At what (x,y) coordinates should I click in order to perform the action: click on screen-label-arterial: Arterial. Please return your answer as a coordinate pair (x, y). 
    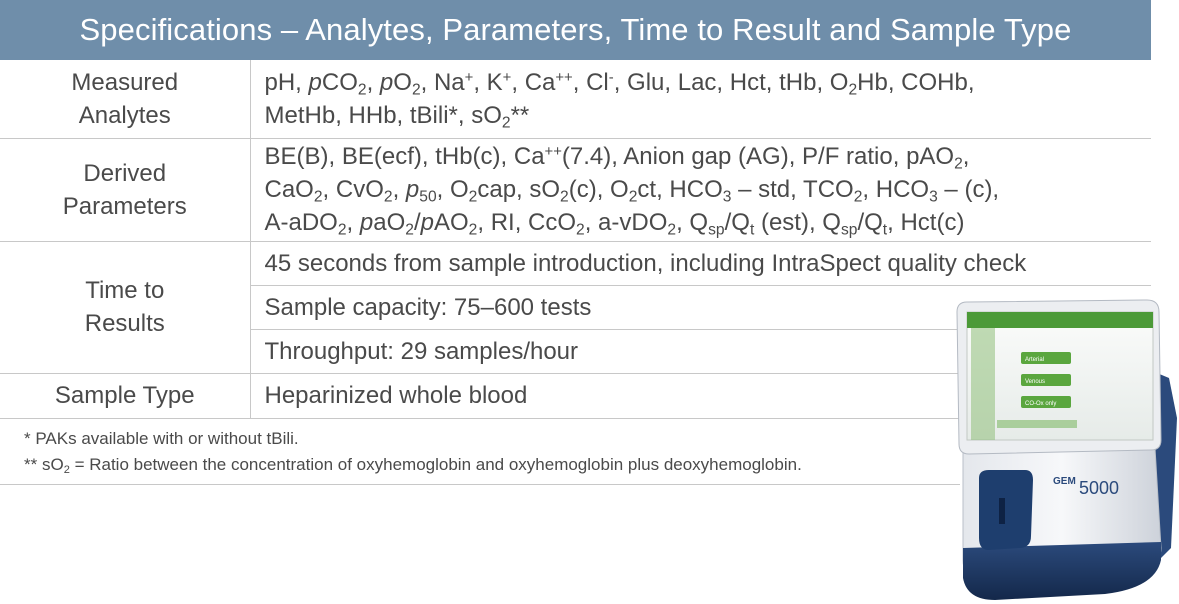
    Looking at the image, I should click on (1034, 360).